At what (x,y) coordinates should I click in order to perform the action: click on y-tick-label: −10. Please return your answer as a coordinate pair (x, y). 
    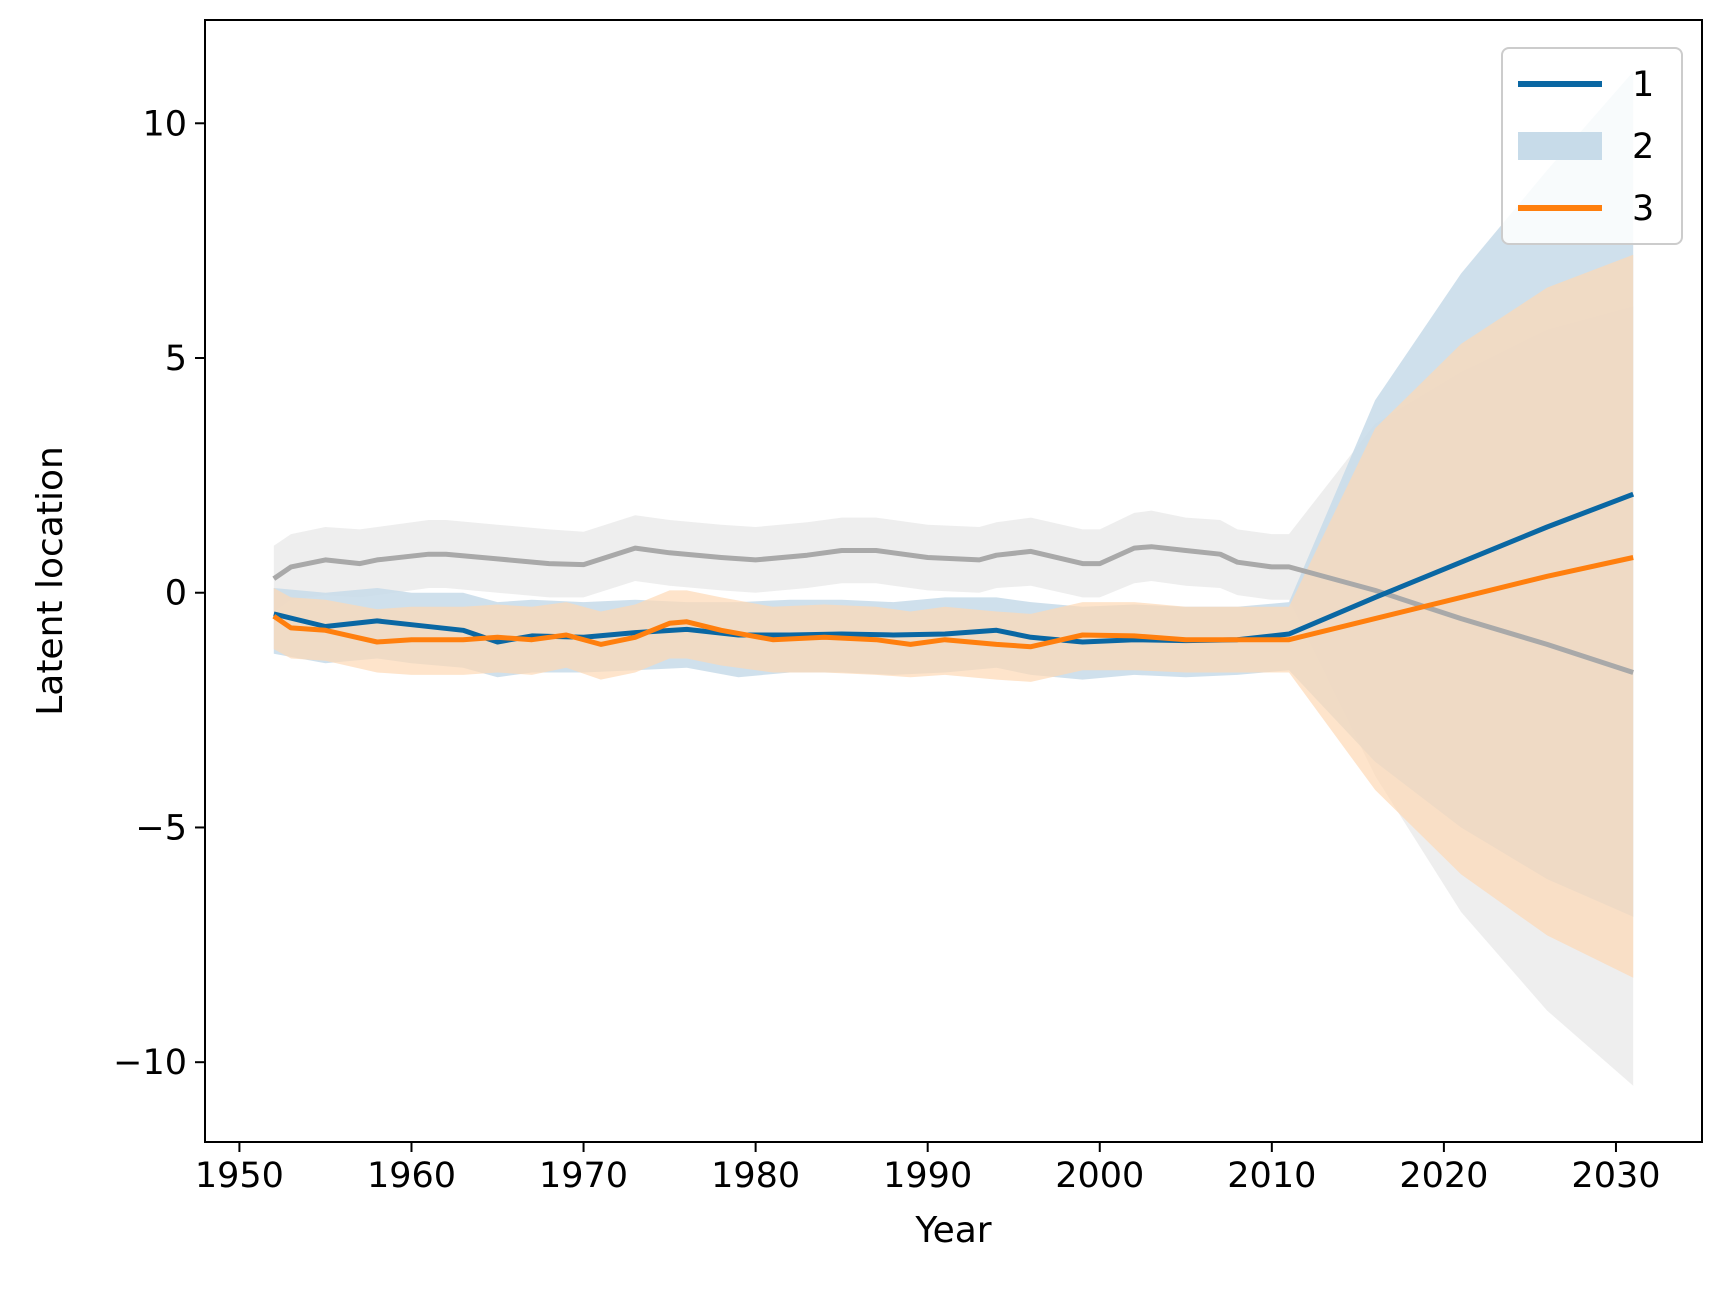
    Looking at the image, I should click on (150, 1063).